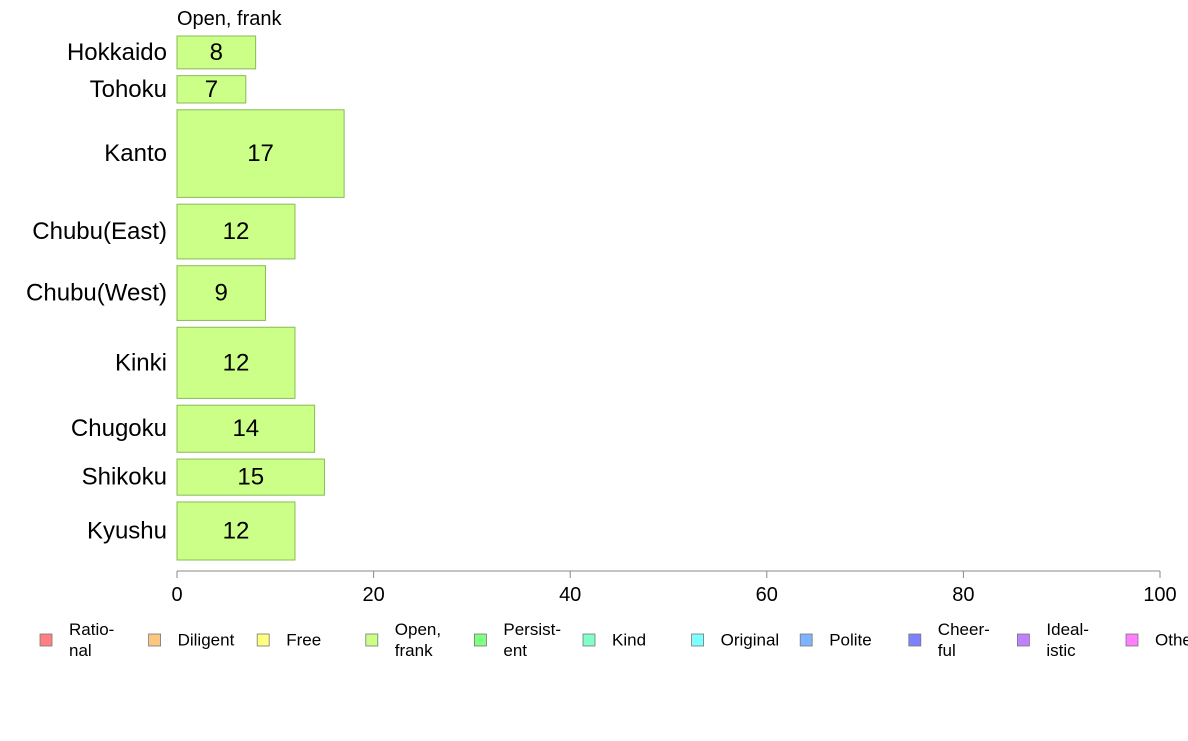  I want to click on legend-item: Diligent, so click(191, 640).